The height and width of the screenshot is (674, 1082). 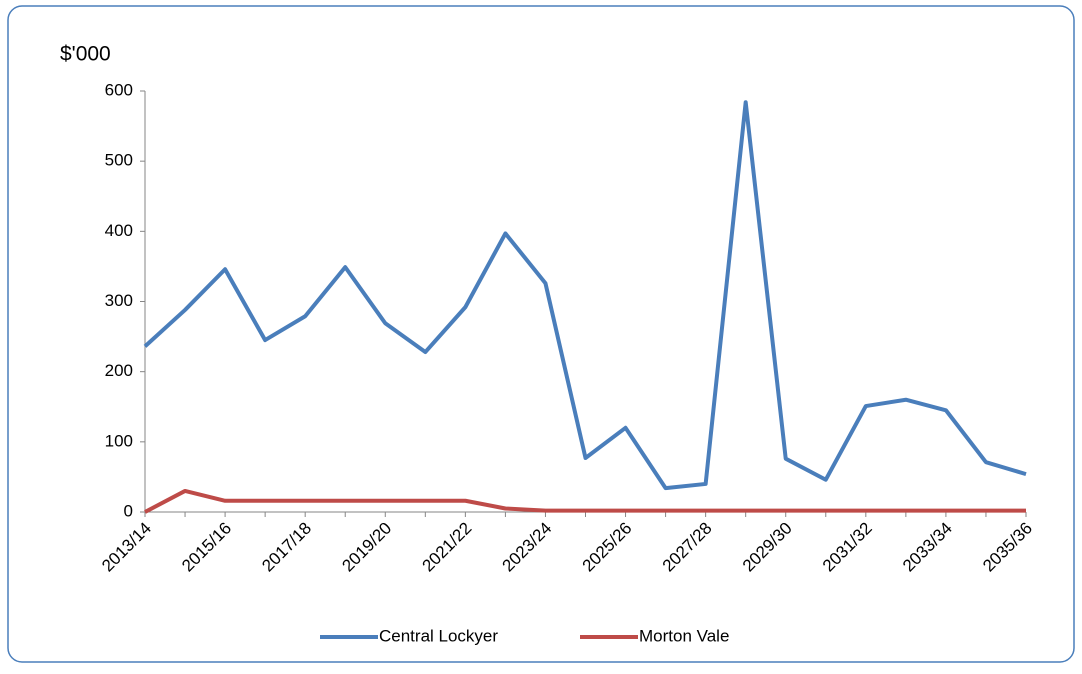 What do you see at coordinates (128, 510) in the screenshot?
I see `y-tick-label: 0` at bounding box center [128, 510].